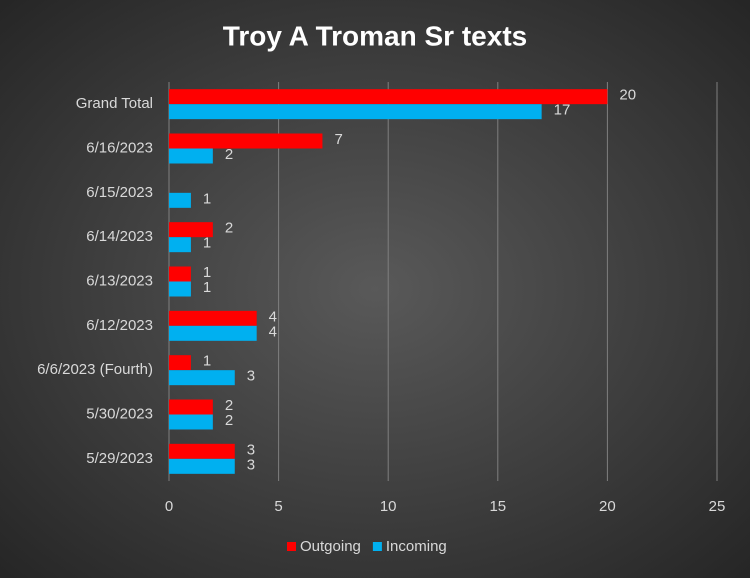 The height and width of the screenshot is (578, 750). I want to click on y-tick-label: 6/6/2023 (Fourth), so click(95, 369).